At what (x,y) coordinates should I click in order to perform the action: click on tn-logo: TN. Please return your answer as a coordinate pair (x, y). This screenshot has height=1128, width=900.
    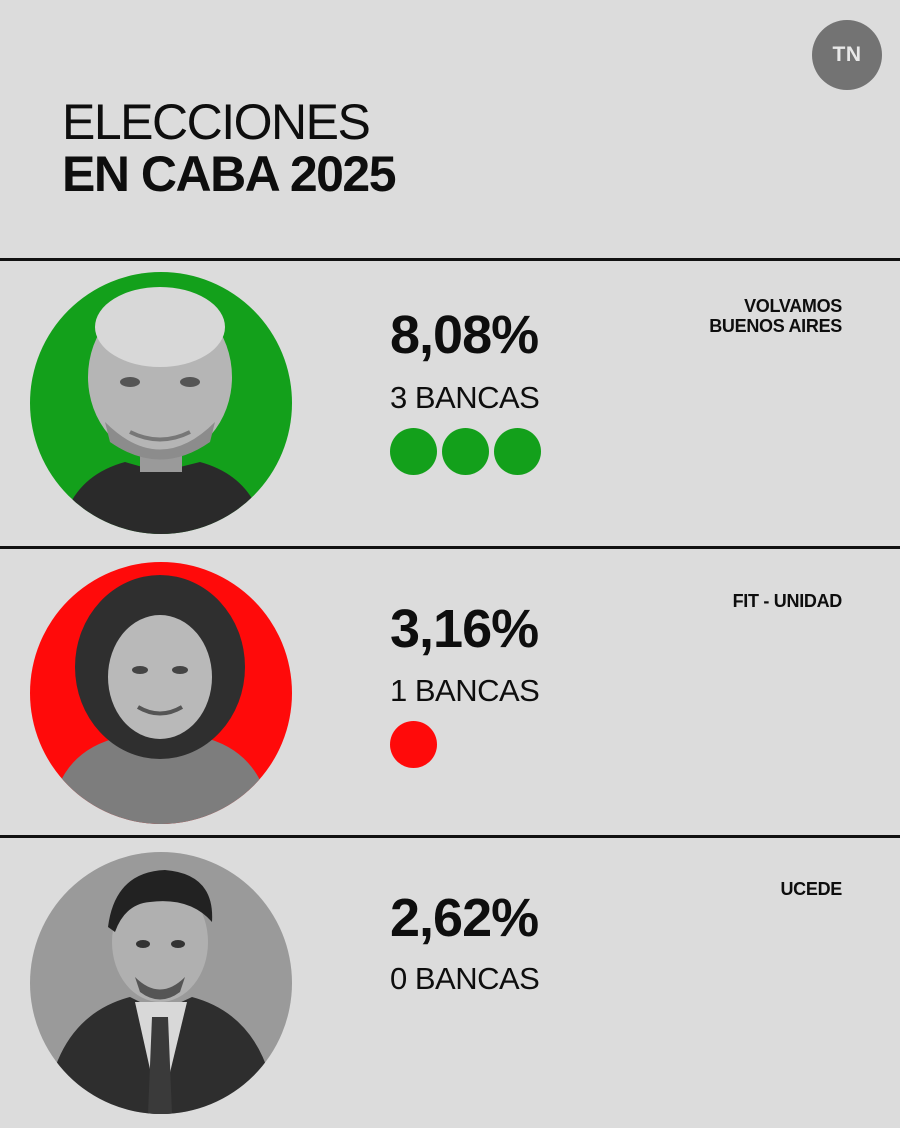
    Looking at the image, I should click on (847, 55).